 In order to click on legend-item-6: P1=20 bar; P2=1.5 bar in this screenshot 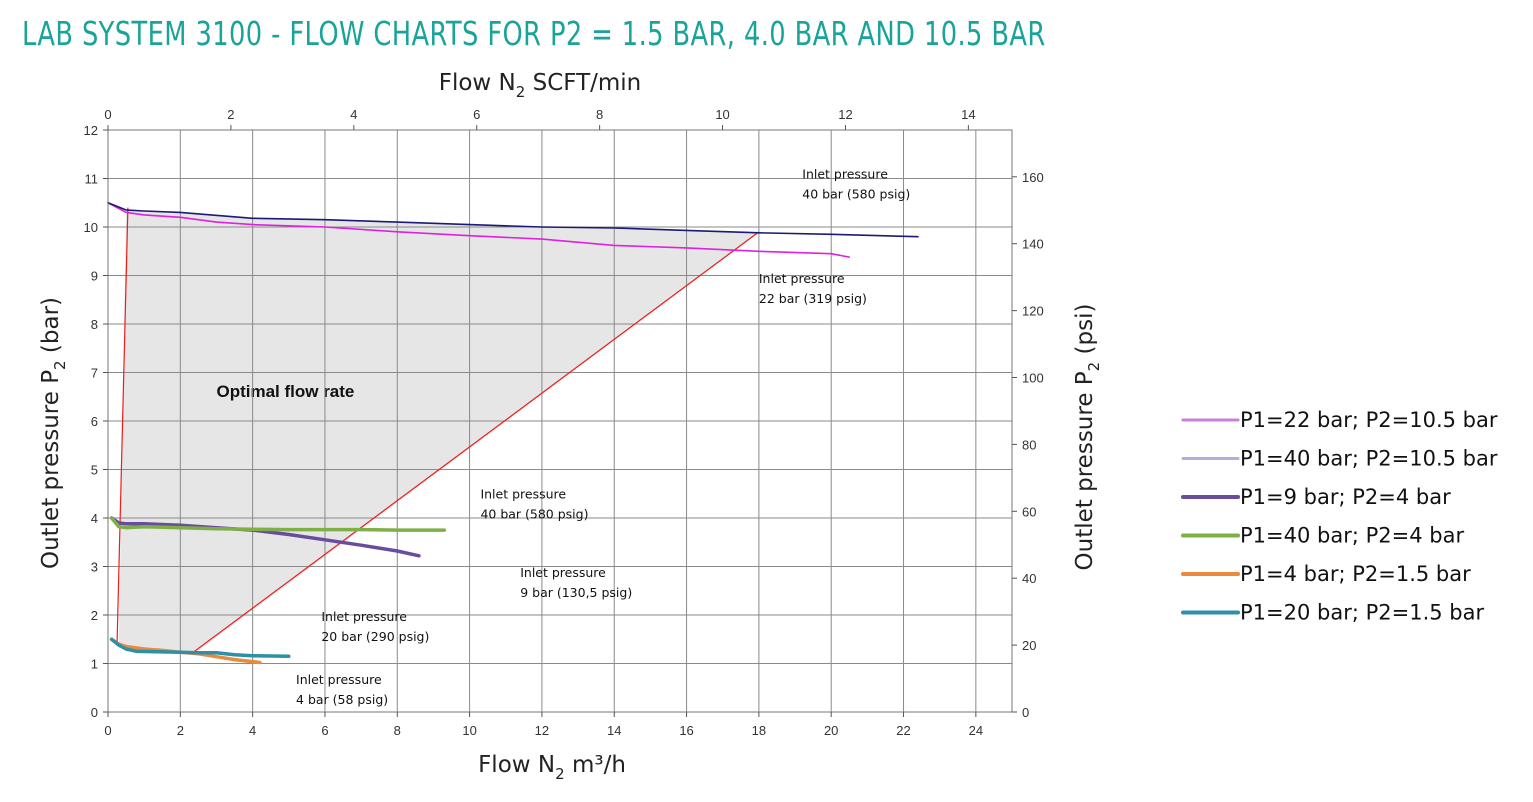, I will do `click(1332, 613)`.